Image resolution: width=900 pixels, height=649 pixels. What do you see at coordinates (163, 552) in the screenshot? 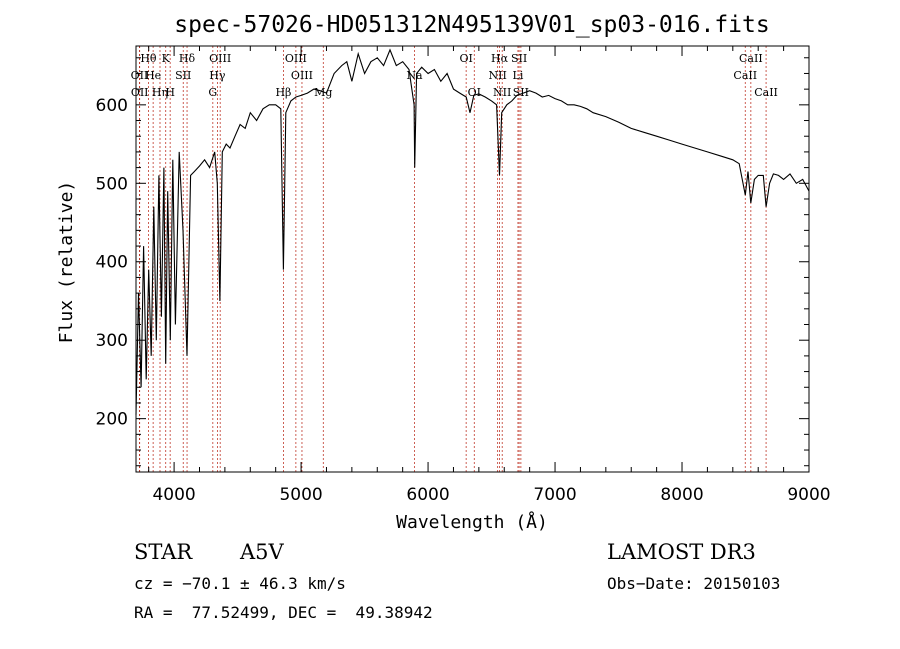
I see `object-class: STAR` at bounding box center [163, 552].